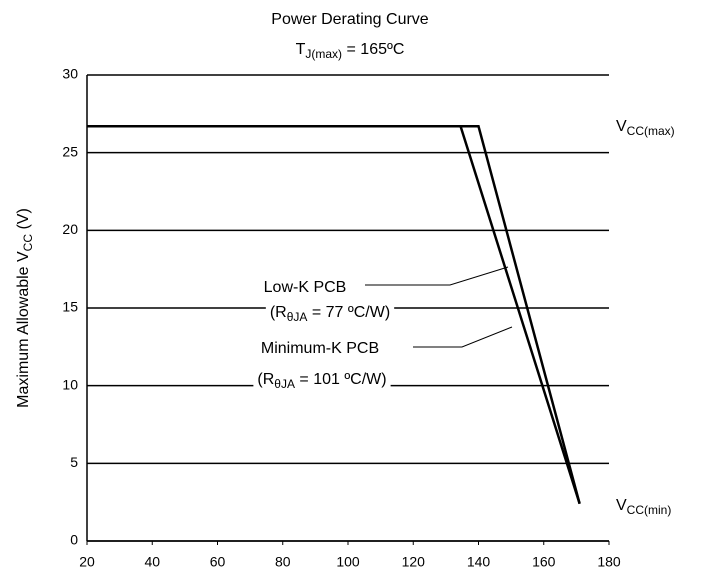 The image size is (701, 578). I want to click on x-tick-label: 120, so click(414, 562).